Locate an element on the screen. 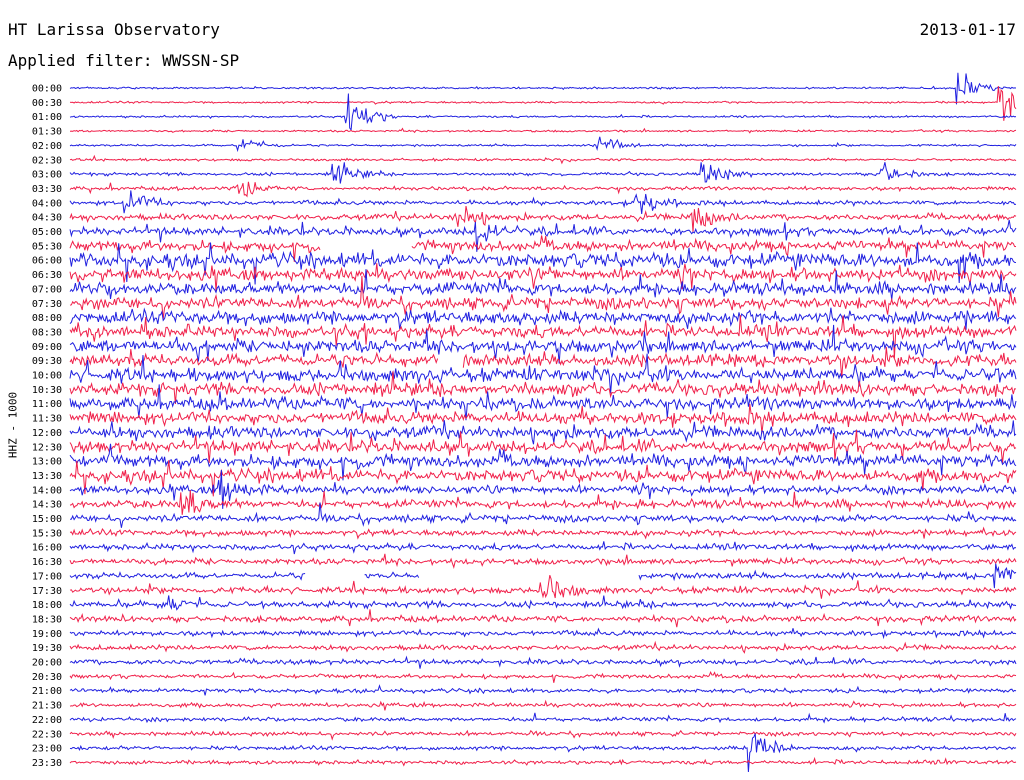  time-tick-0000: 00:00 is located at coordinates (47, 89).